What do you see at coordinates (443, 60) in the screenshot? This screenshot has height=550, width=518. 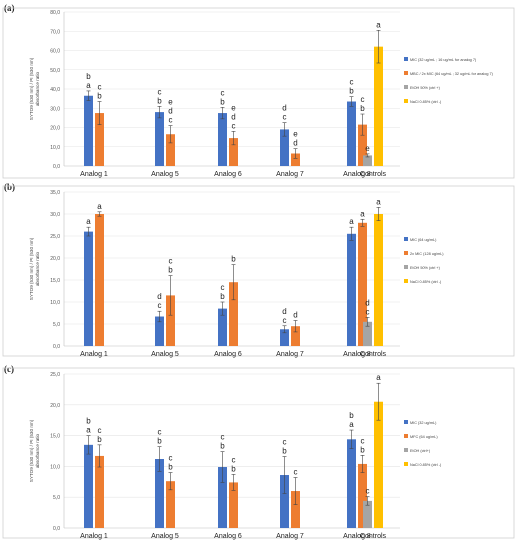 I see `legend-entry: MIC (32 ug/mL ; 16 ug/mL for analog 7)` at bounding box center [443, 60].